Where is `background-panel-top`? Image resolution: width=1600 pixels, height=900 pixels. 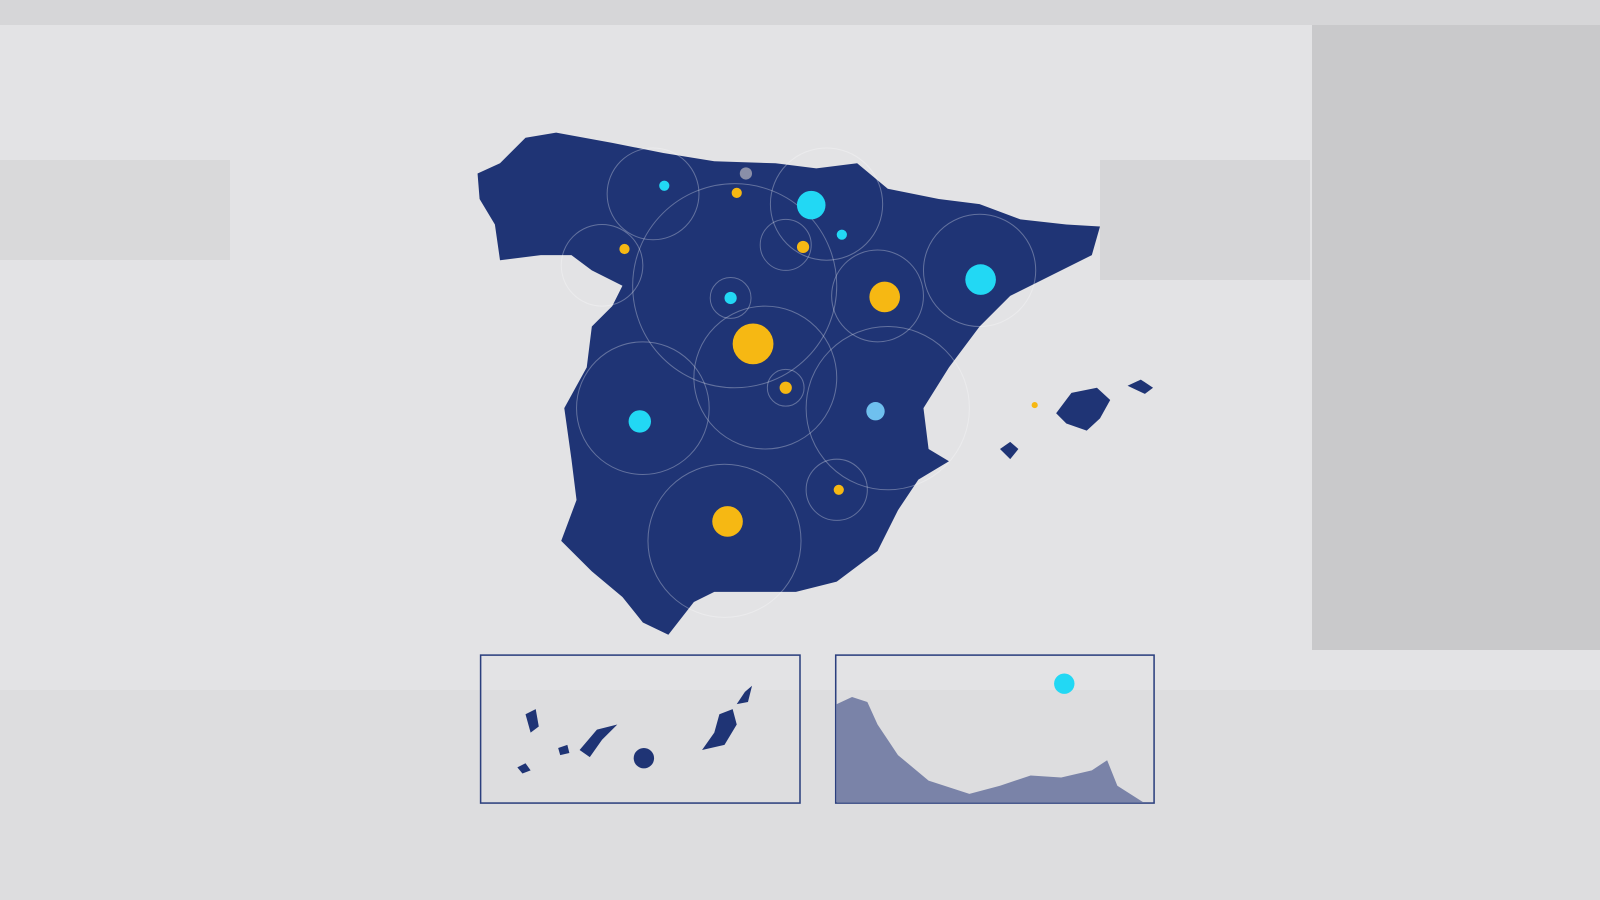 background-panel-top is located at coordinates (800, 12).